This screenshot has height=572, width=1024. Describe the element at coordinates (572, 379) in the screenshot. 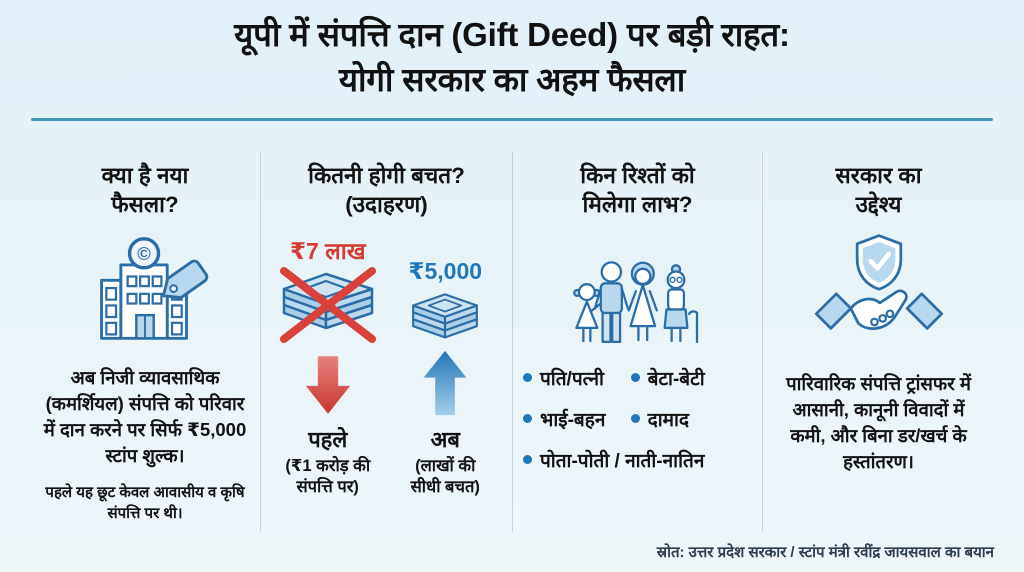

I see `relation-label: पति/पत्नी` at that location.